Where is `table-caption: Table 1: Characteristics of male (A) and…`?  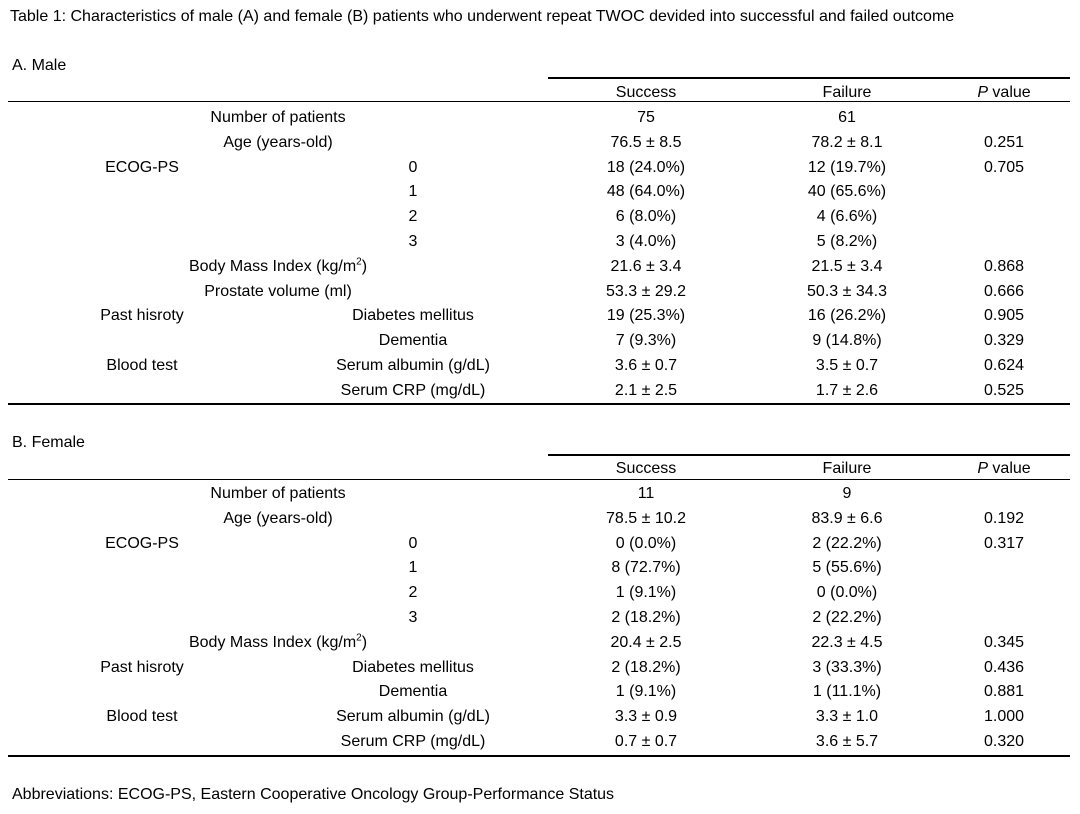
table-caption: Table 1: Characteristics of male (A) and… is located at coordinates (482, 16).